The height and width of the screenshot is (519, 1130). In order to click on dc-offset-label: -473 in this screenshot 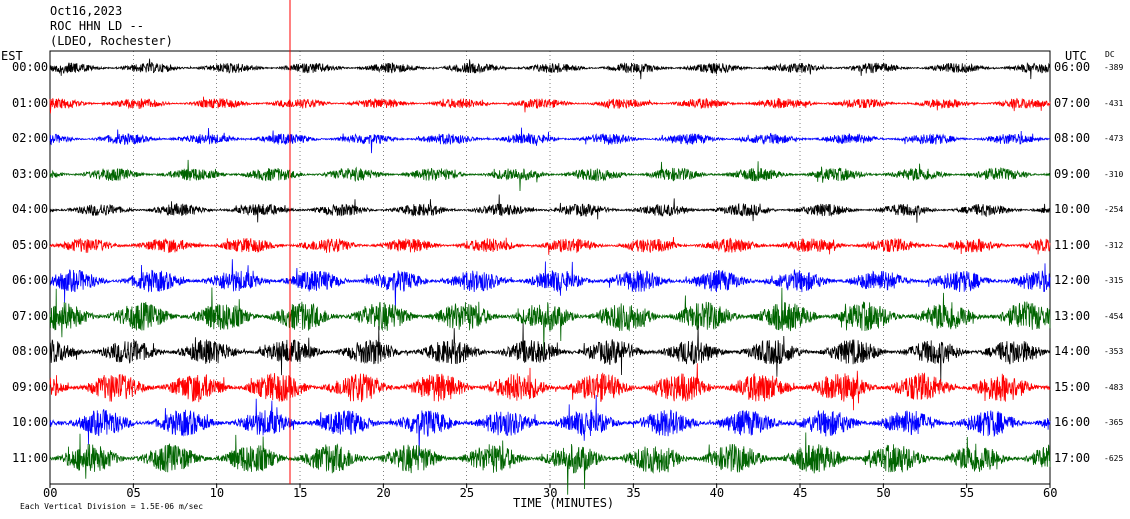, I will do `click(1114, 138)`.